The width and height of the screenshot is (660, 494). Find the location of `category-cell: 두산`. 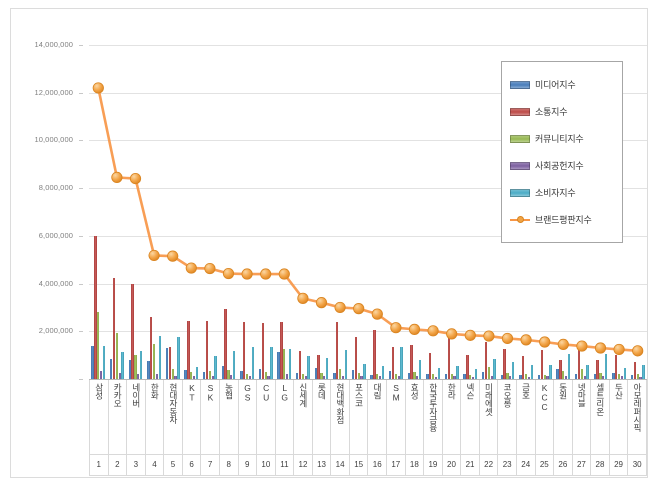

category-cell: 두산 is located at coordinates (618, 417).